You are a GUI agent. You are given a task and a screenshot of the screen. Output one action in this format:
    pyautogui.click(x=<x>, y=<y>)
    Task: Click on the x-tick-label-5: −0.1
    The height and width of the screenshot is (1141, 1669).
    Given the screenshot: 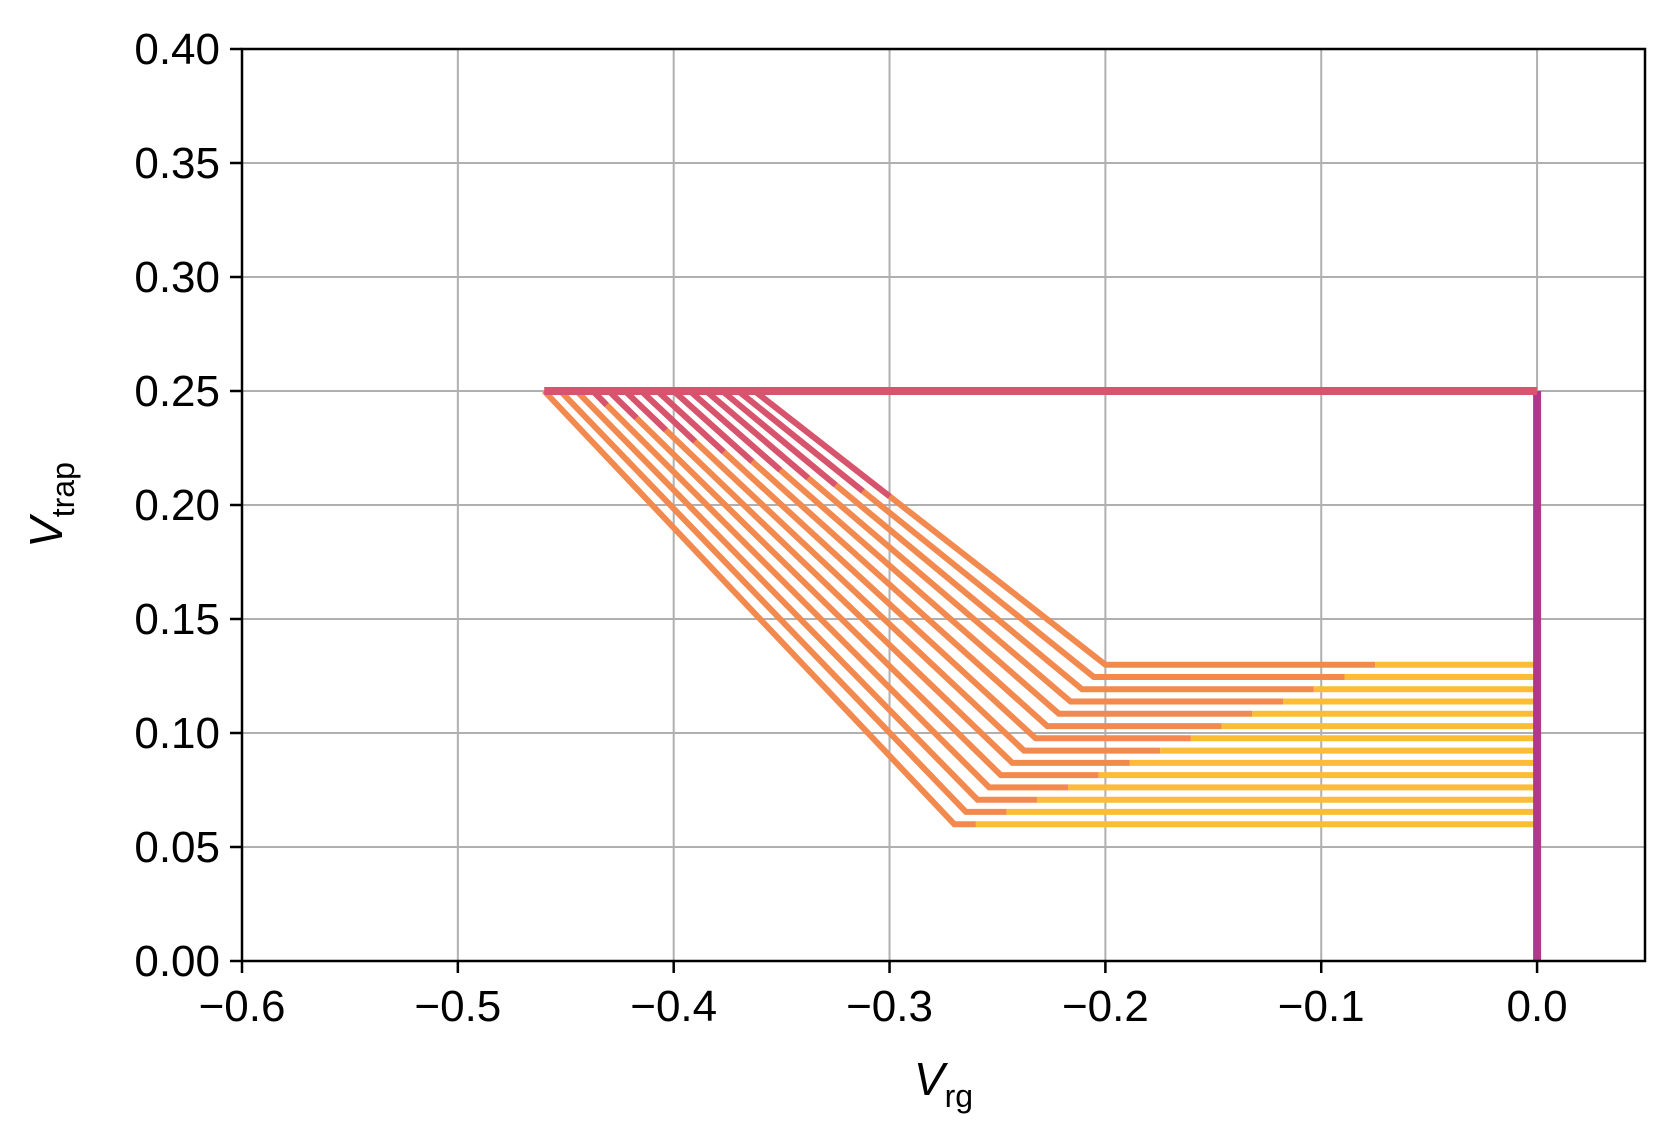 What is the action you would take?
    pyautogui.click(x=1321, y=1006)
    